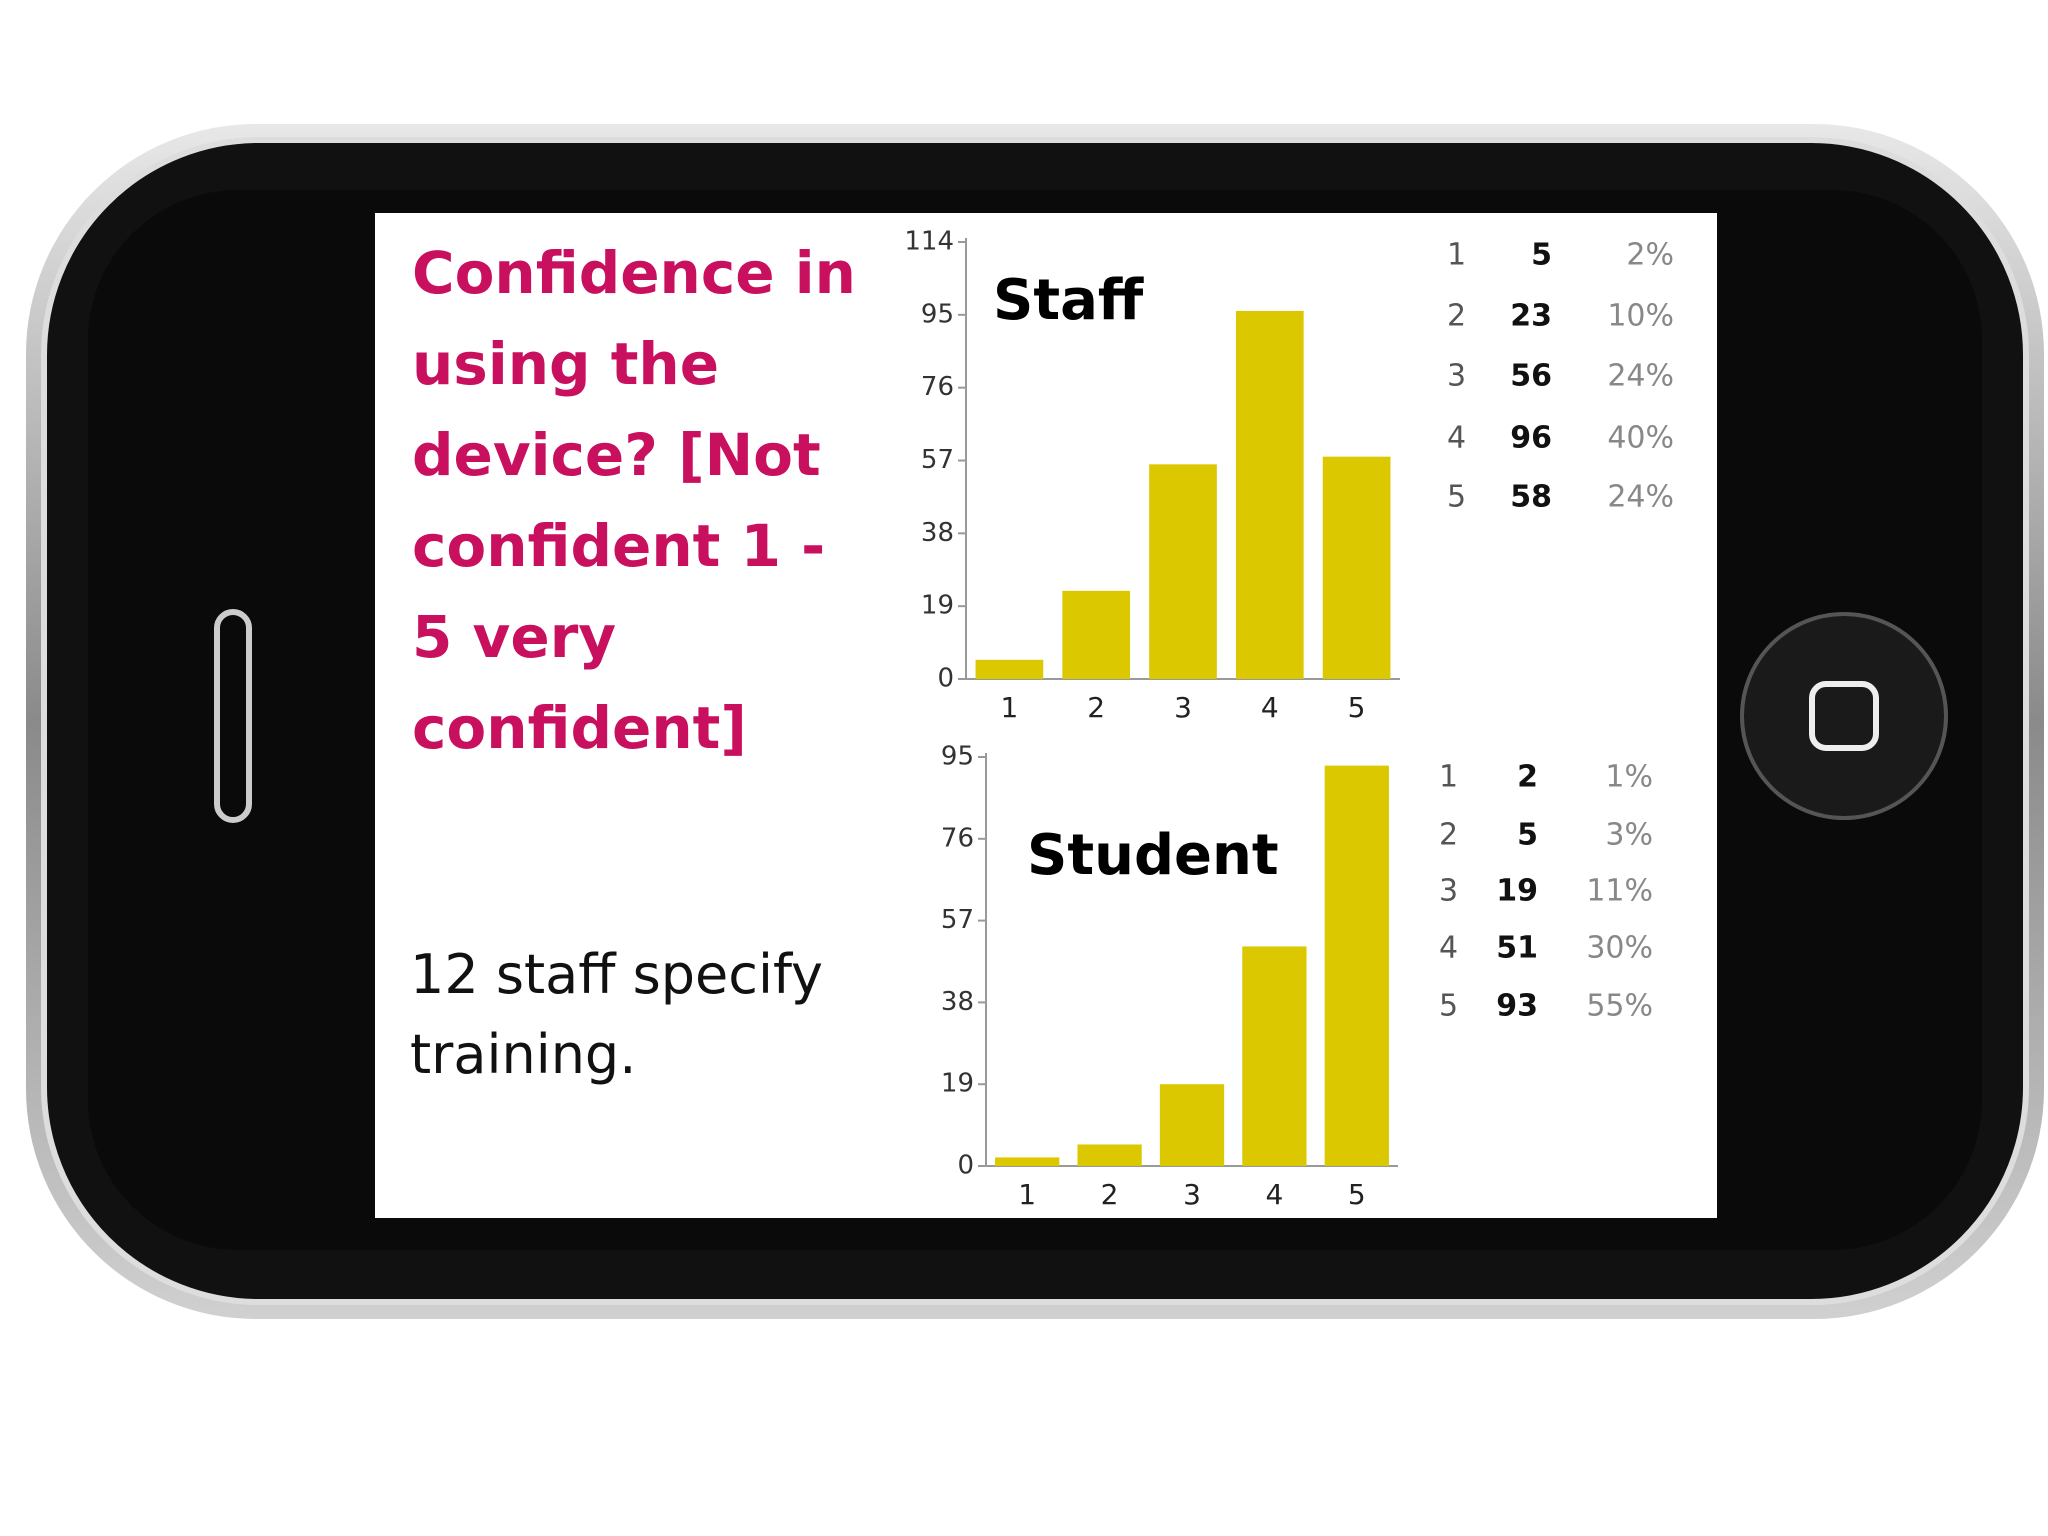  I want to click on table-count: 2, so click(1527, 777).